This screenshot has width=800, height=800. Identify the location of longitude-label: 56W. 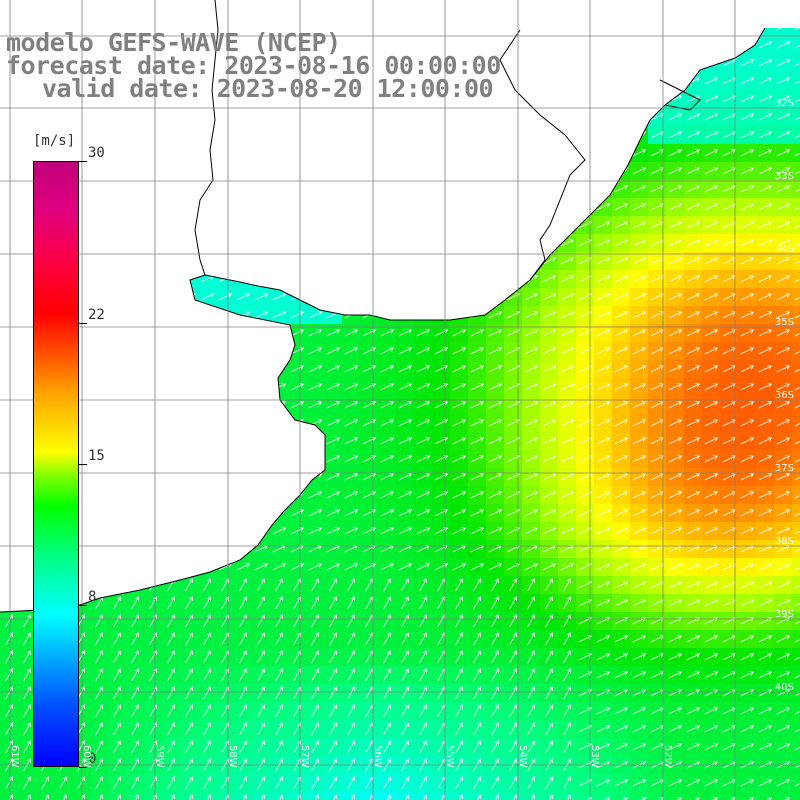
(377, 756).